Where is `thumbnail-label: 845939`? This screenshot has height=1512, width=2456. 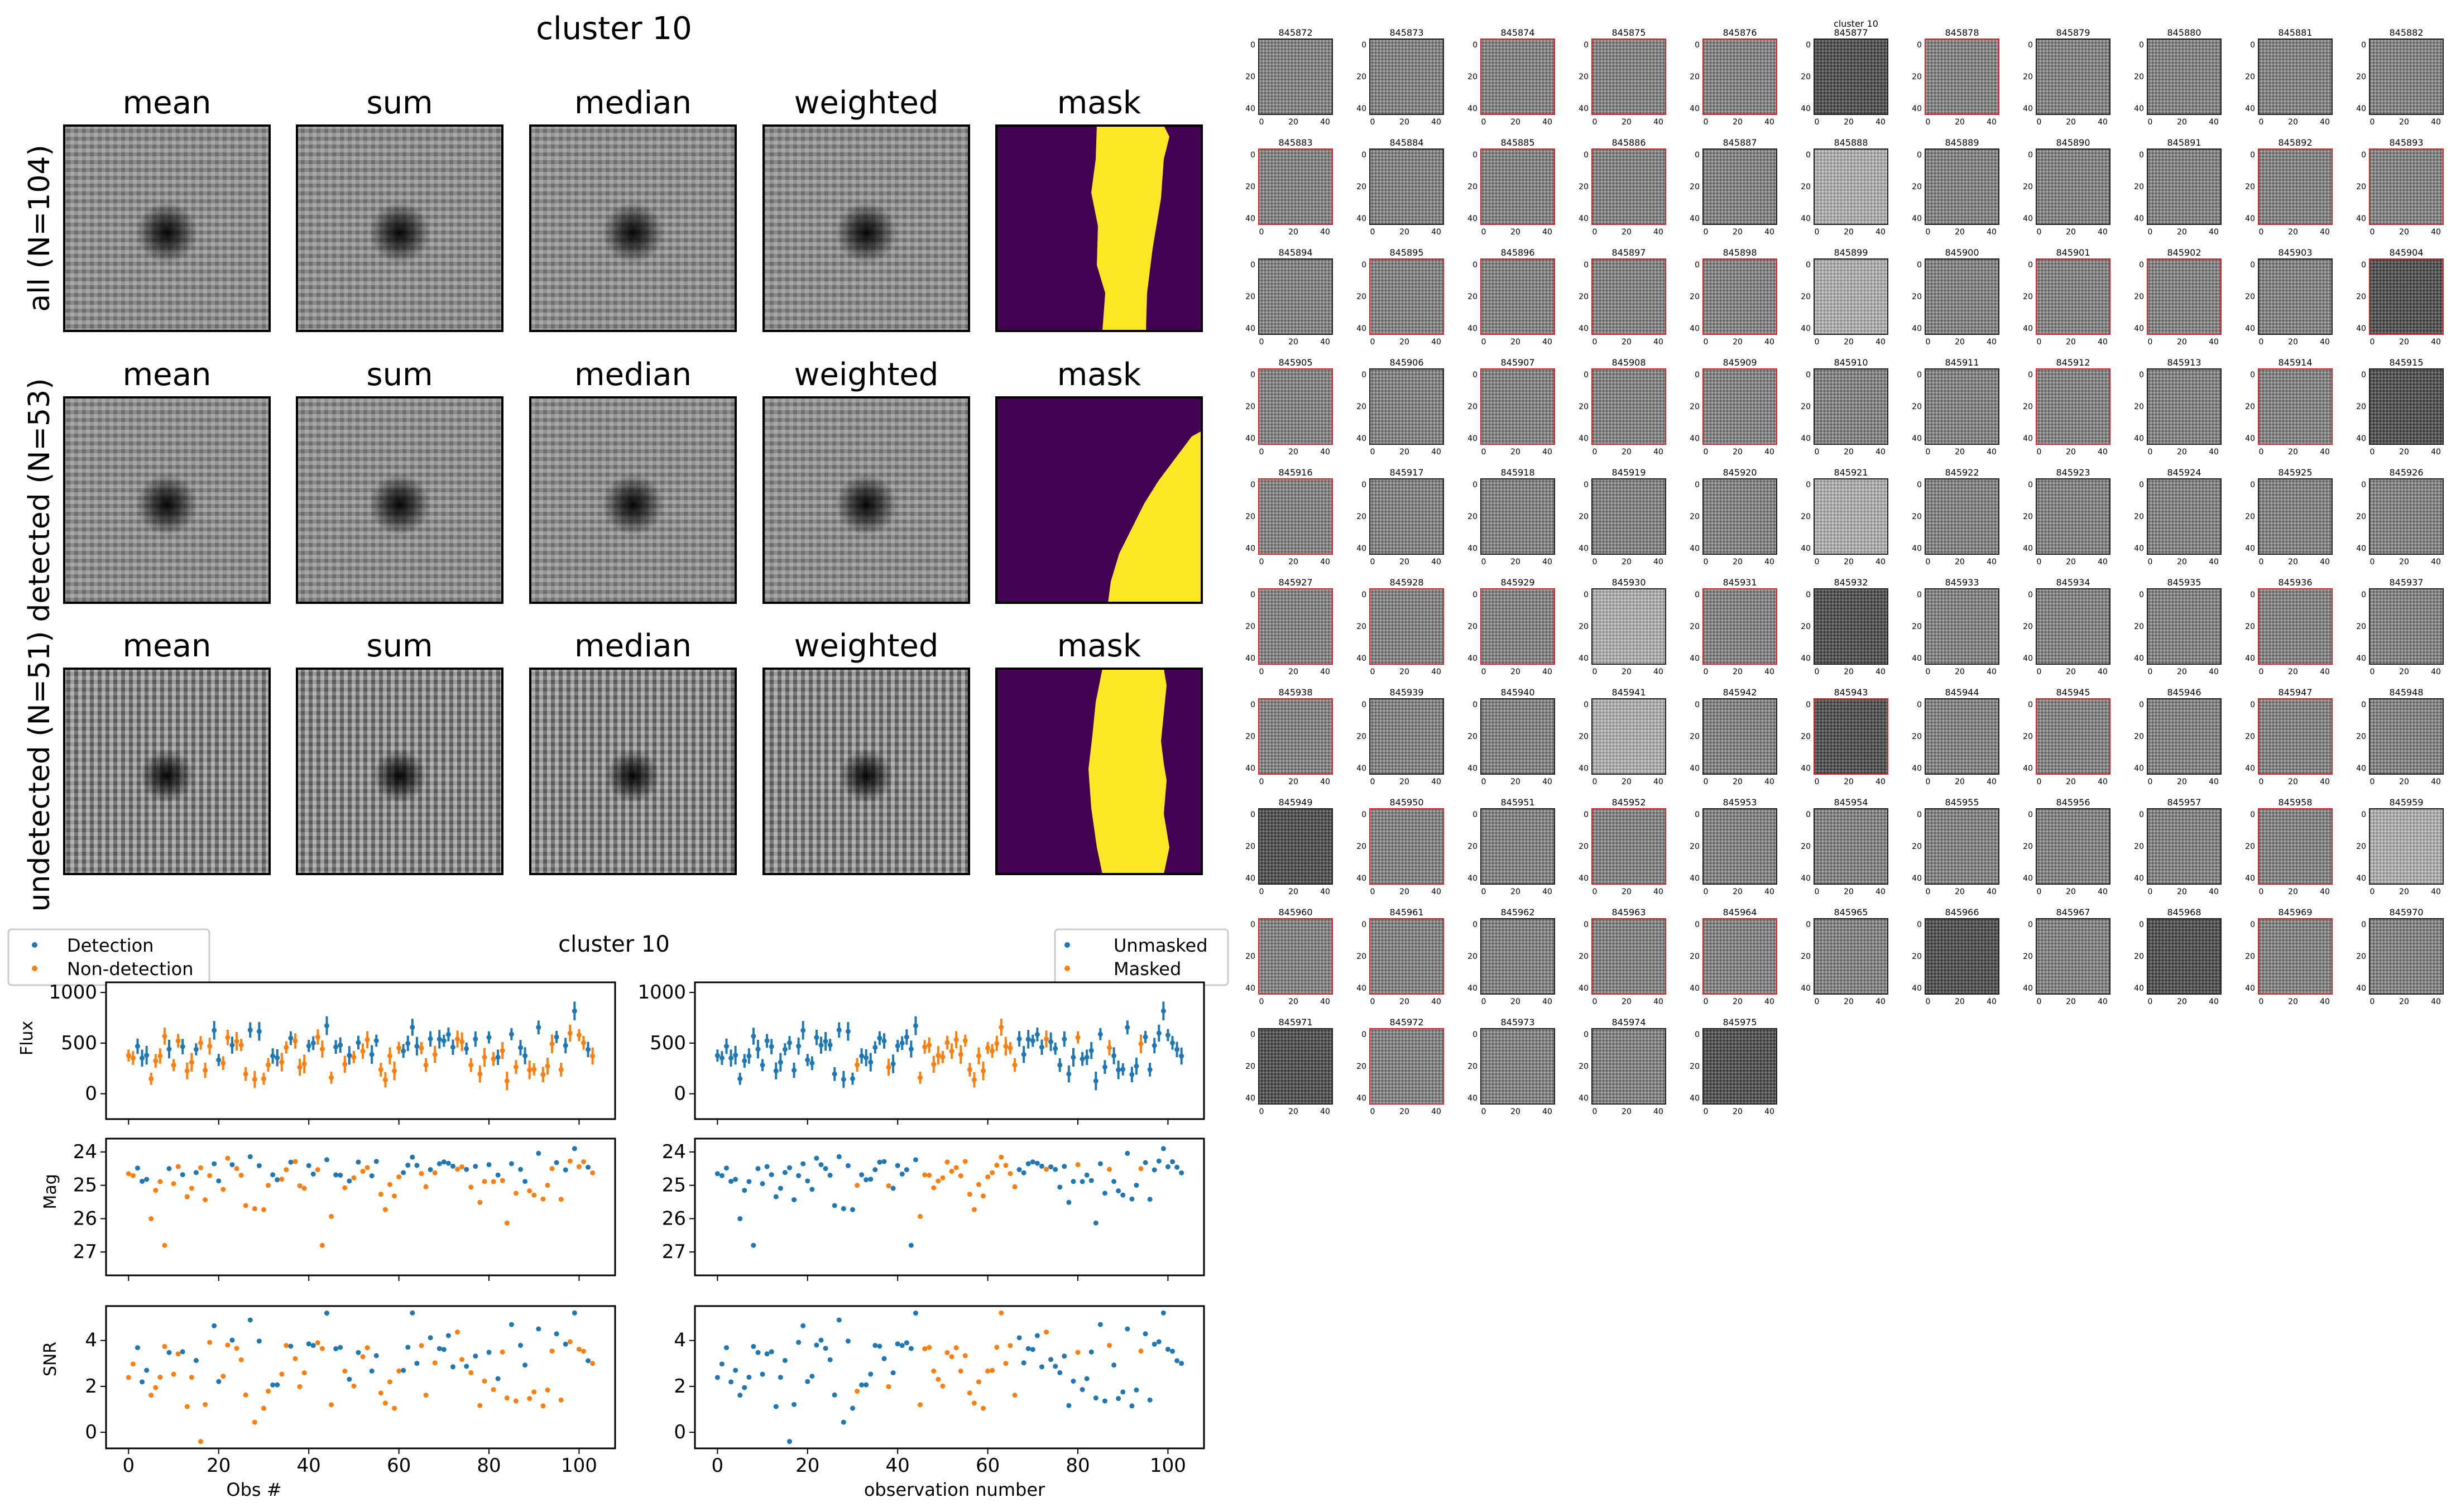 thumbnail-label: 845939 is located at coordinates (1406, 692).